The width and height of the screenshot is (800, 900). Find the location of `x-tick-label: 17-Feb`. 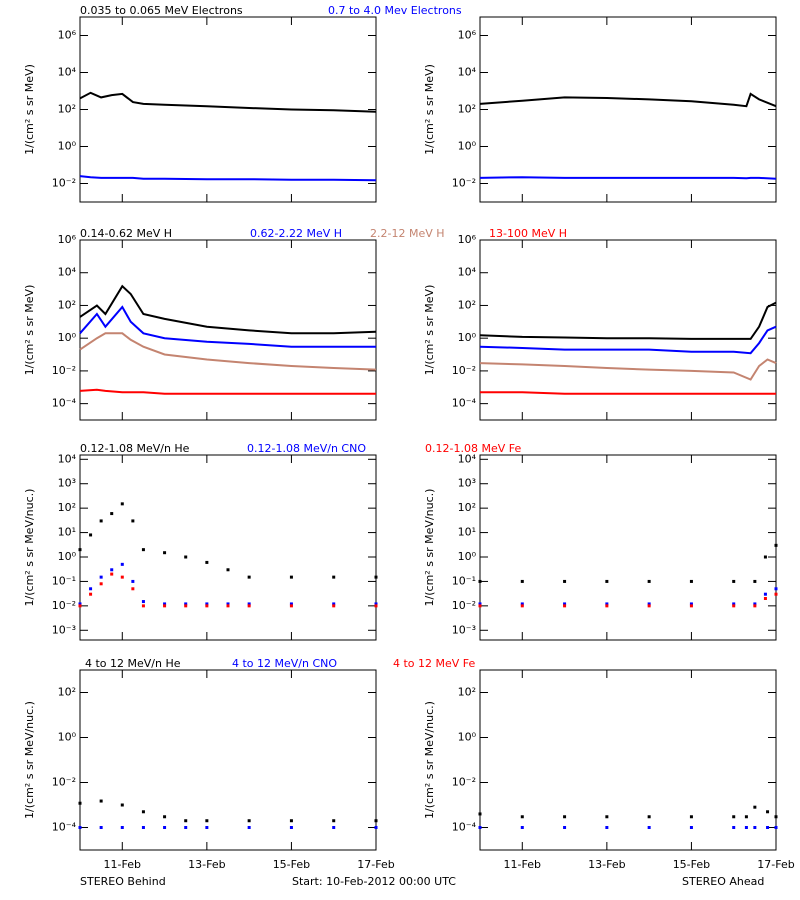

x-tick-label: 17-Feb is located at coordinates (775, 864).